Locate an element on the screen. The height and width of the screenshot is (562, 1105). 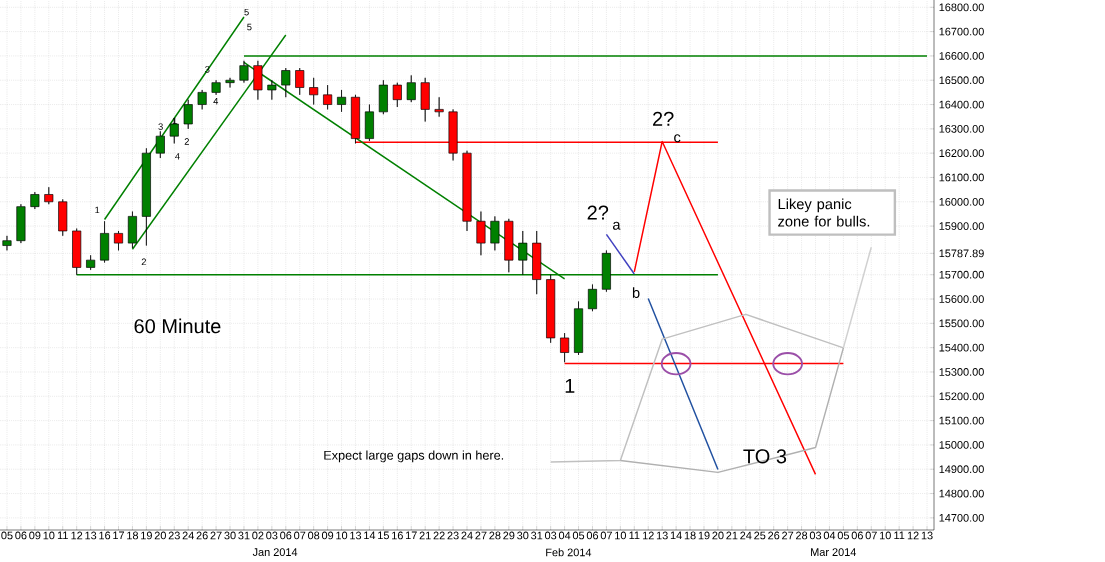
text: Mar 2014 is located at coordinates (834, 552).